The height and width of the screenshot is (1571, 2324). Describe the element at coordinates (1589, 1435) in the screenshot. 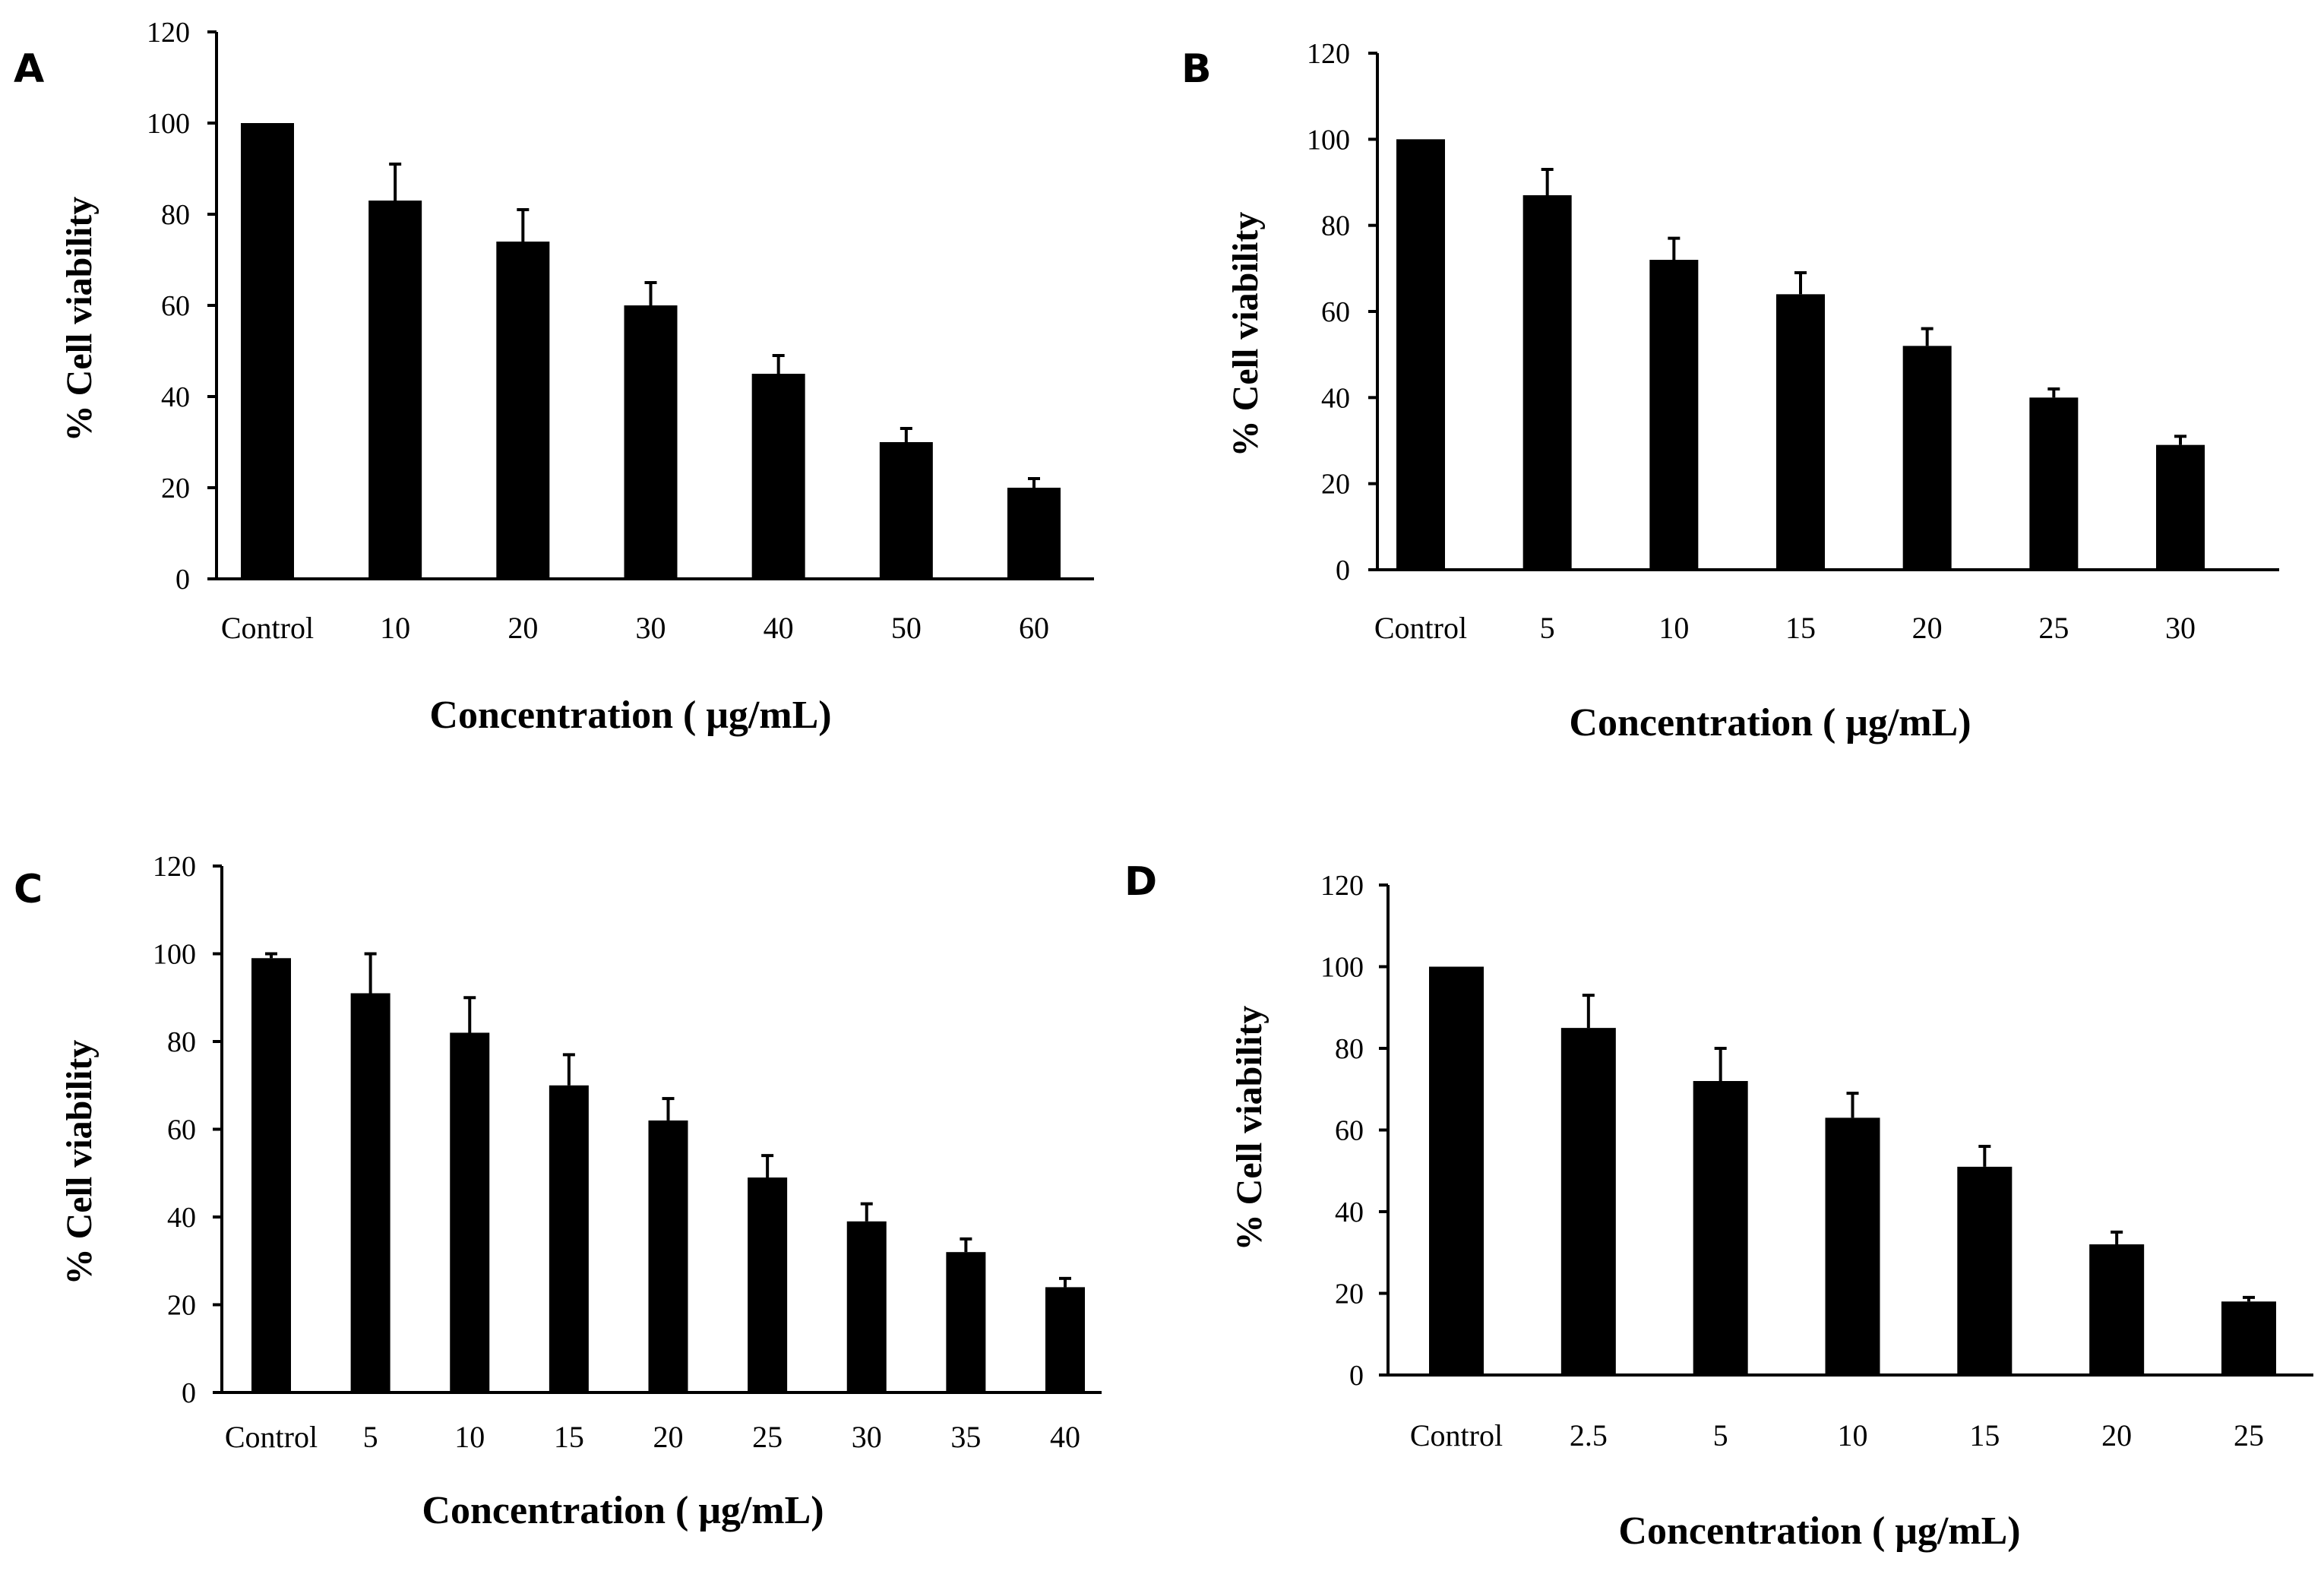

I see `x-tick-label: 2.5` at that location.